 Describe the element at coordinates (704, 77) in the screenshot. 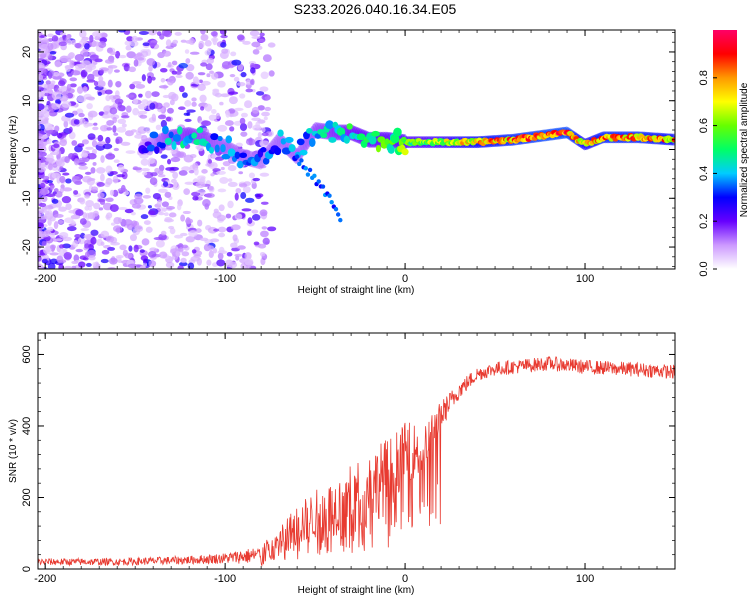

I see `colorbar-tick-label: 0.8` at that location.